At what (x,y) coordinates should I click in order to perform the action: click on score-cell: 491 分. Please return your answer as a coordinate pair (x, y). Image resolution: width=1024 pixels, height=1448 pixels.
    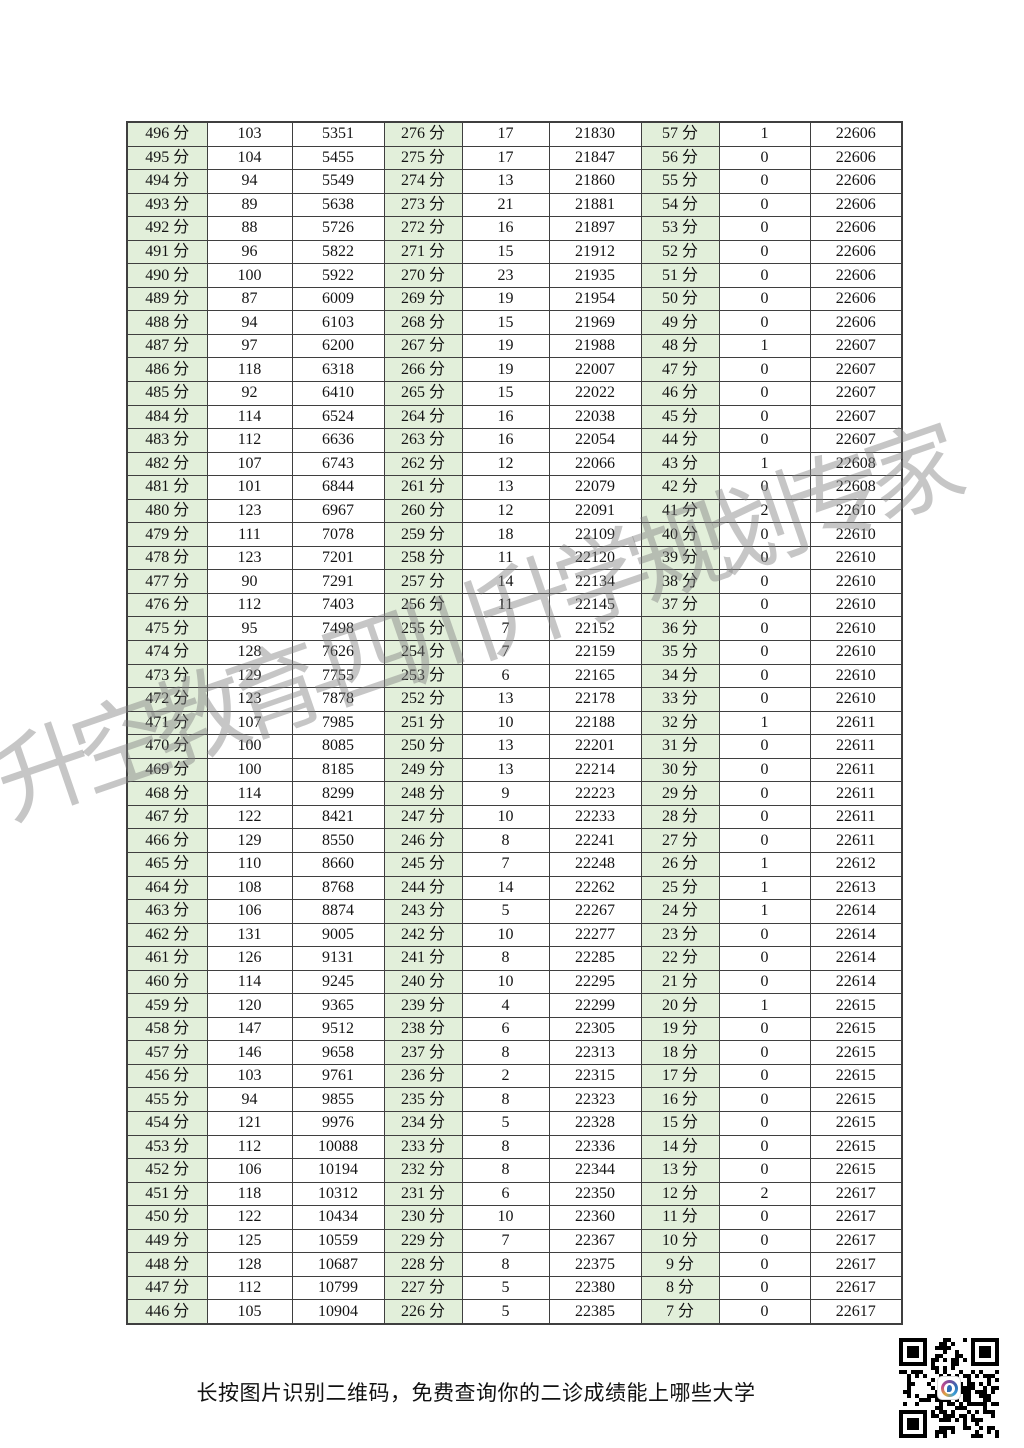
    Looking at the image, I should click on (167, 252).